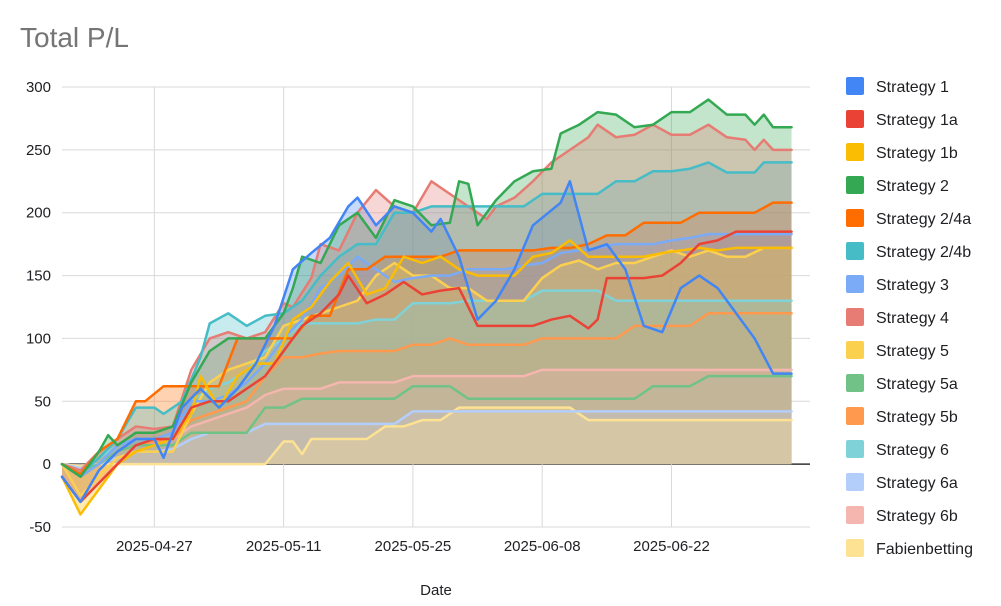 This screenshot has width=1001, height=606. I want to click on legend-item: Strategy 1b, so click(902, 152).